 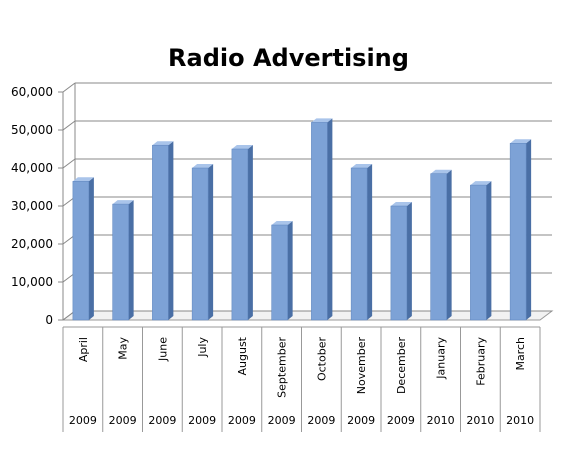 What do you see at coordinates (441, 358) in the screenshot?
I see `category-label: January` at bounding box center [441, 358].